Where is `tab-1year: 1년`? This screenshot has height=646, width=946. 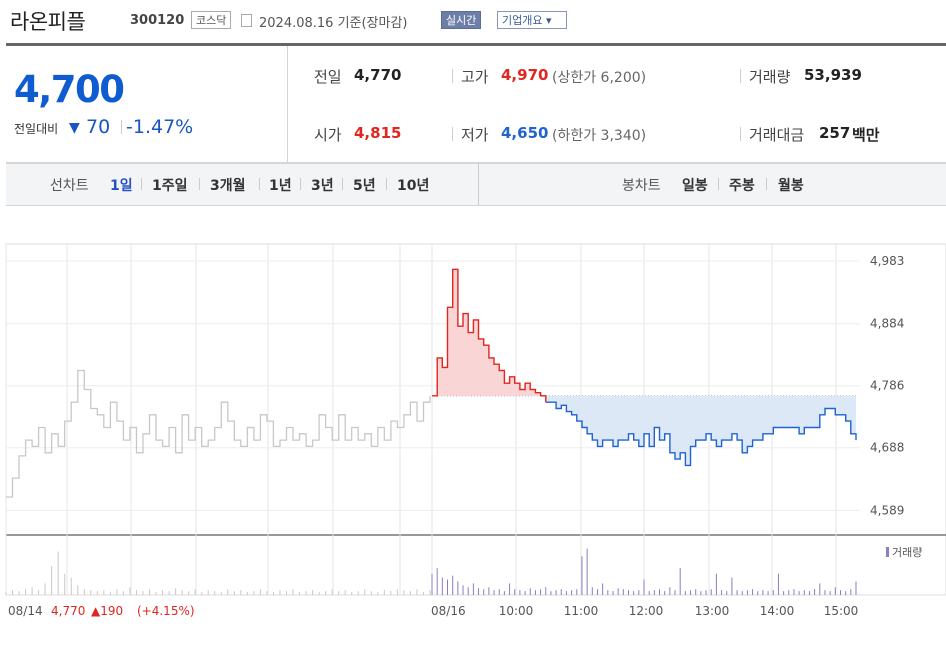
tab-1year: 1년 is located at coordinates (280, 186).